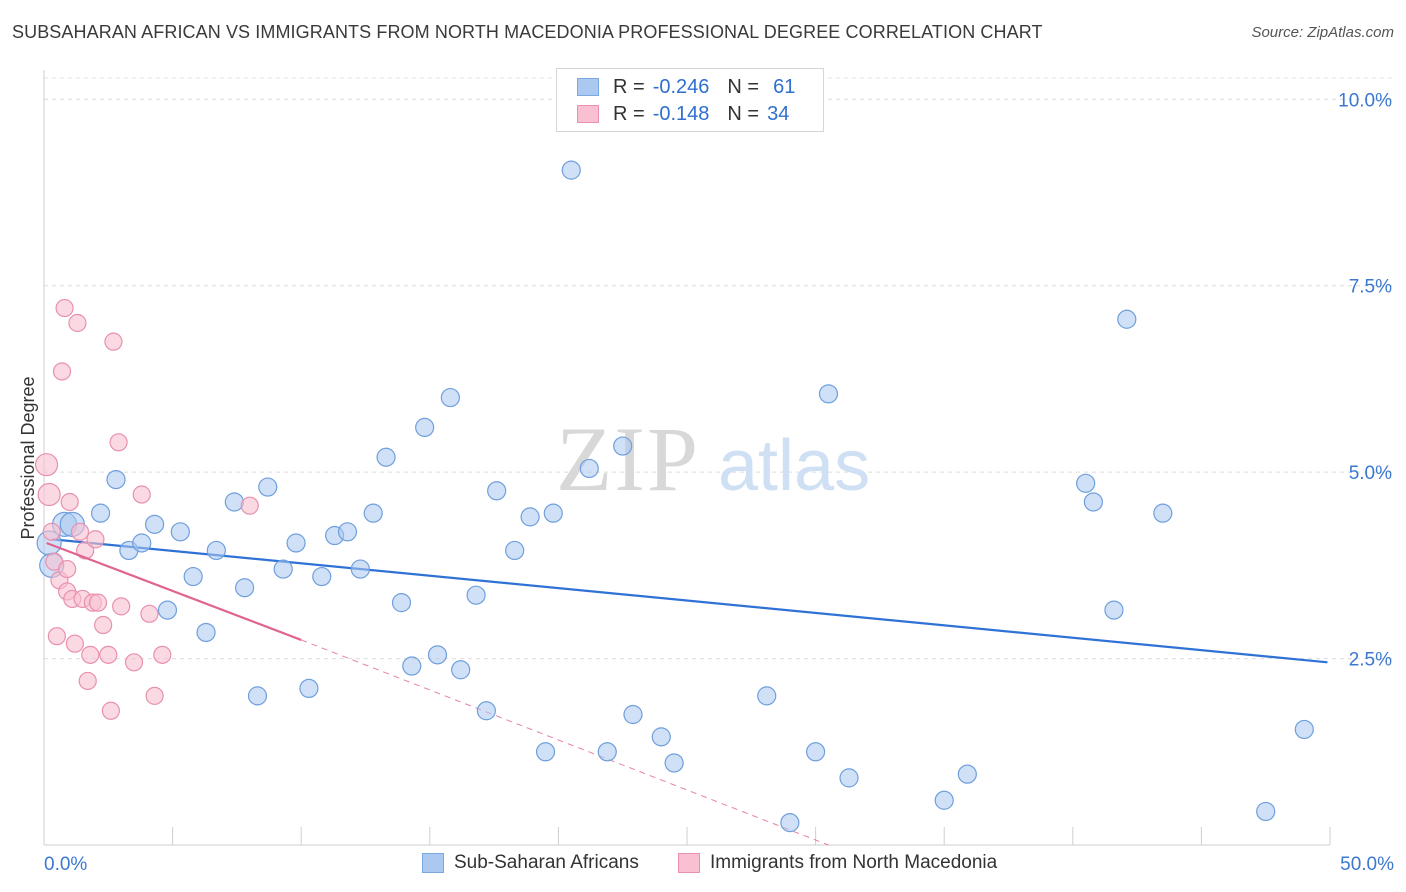  Describe the element at coordinates (794, 466) in the screenshot. I see `watermark-atlas: atlas` at that location.